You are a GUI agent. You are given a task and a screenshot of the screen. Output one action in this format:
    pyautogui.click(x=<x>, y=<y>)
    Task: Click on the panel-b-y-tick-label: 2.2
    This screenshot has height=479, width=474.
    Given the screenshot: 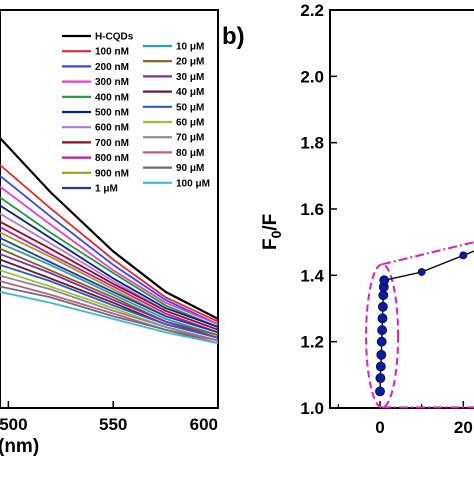 What is the action you would take?
    pyautogui.click(x=312, y=10)
    